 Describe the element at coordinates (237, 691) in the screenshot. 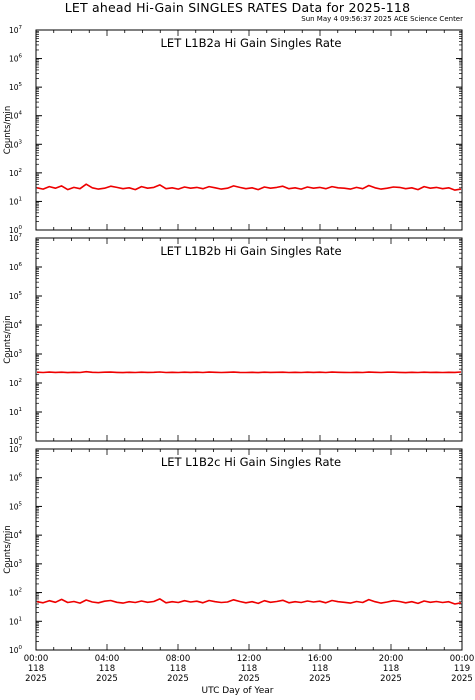

I see `x-axis-title: UTC Day of Year` at that location.